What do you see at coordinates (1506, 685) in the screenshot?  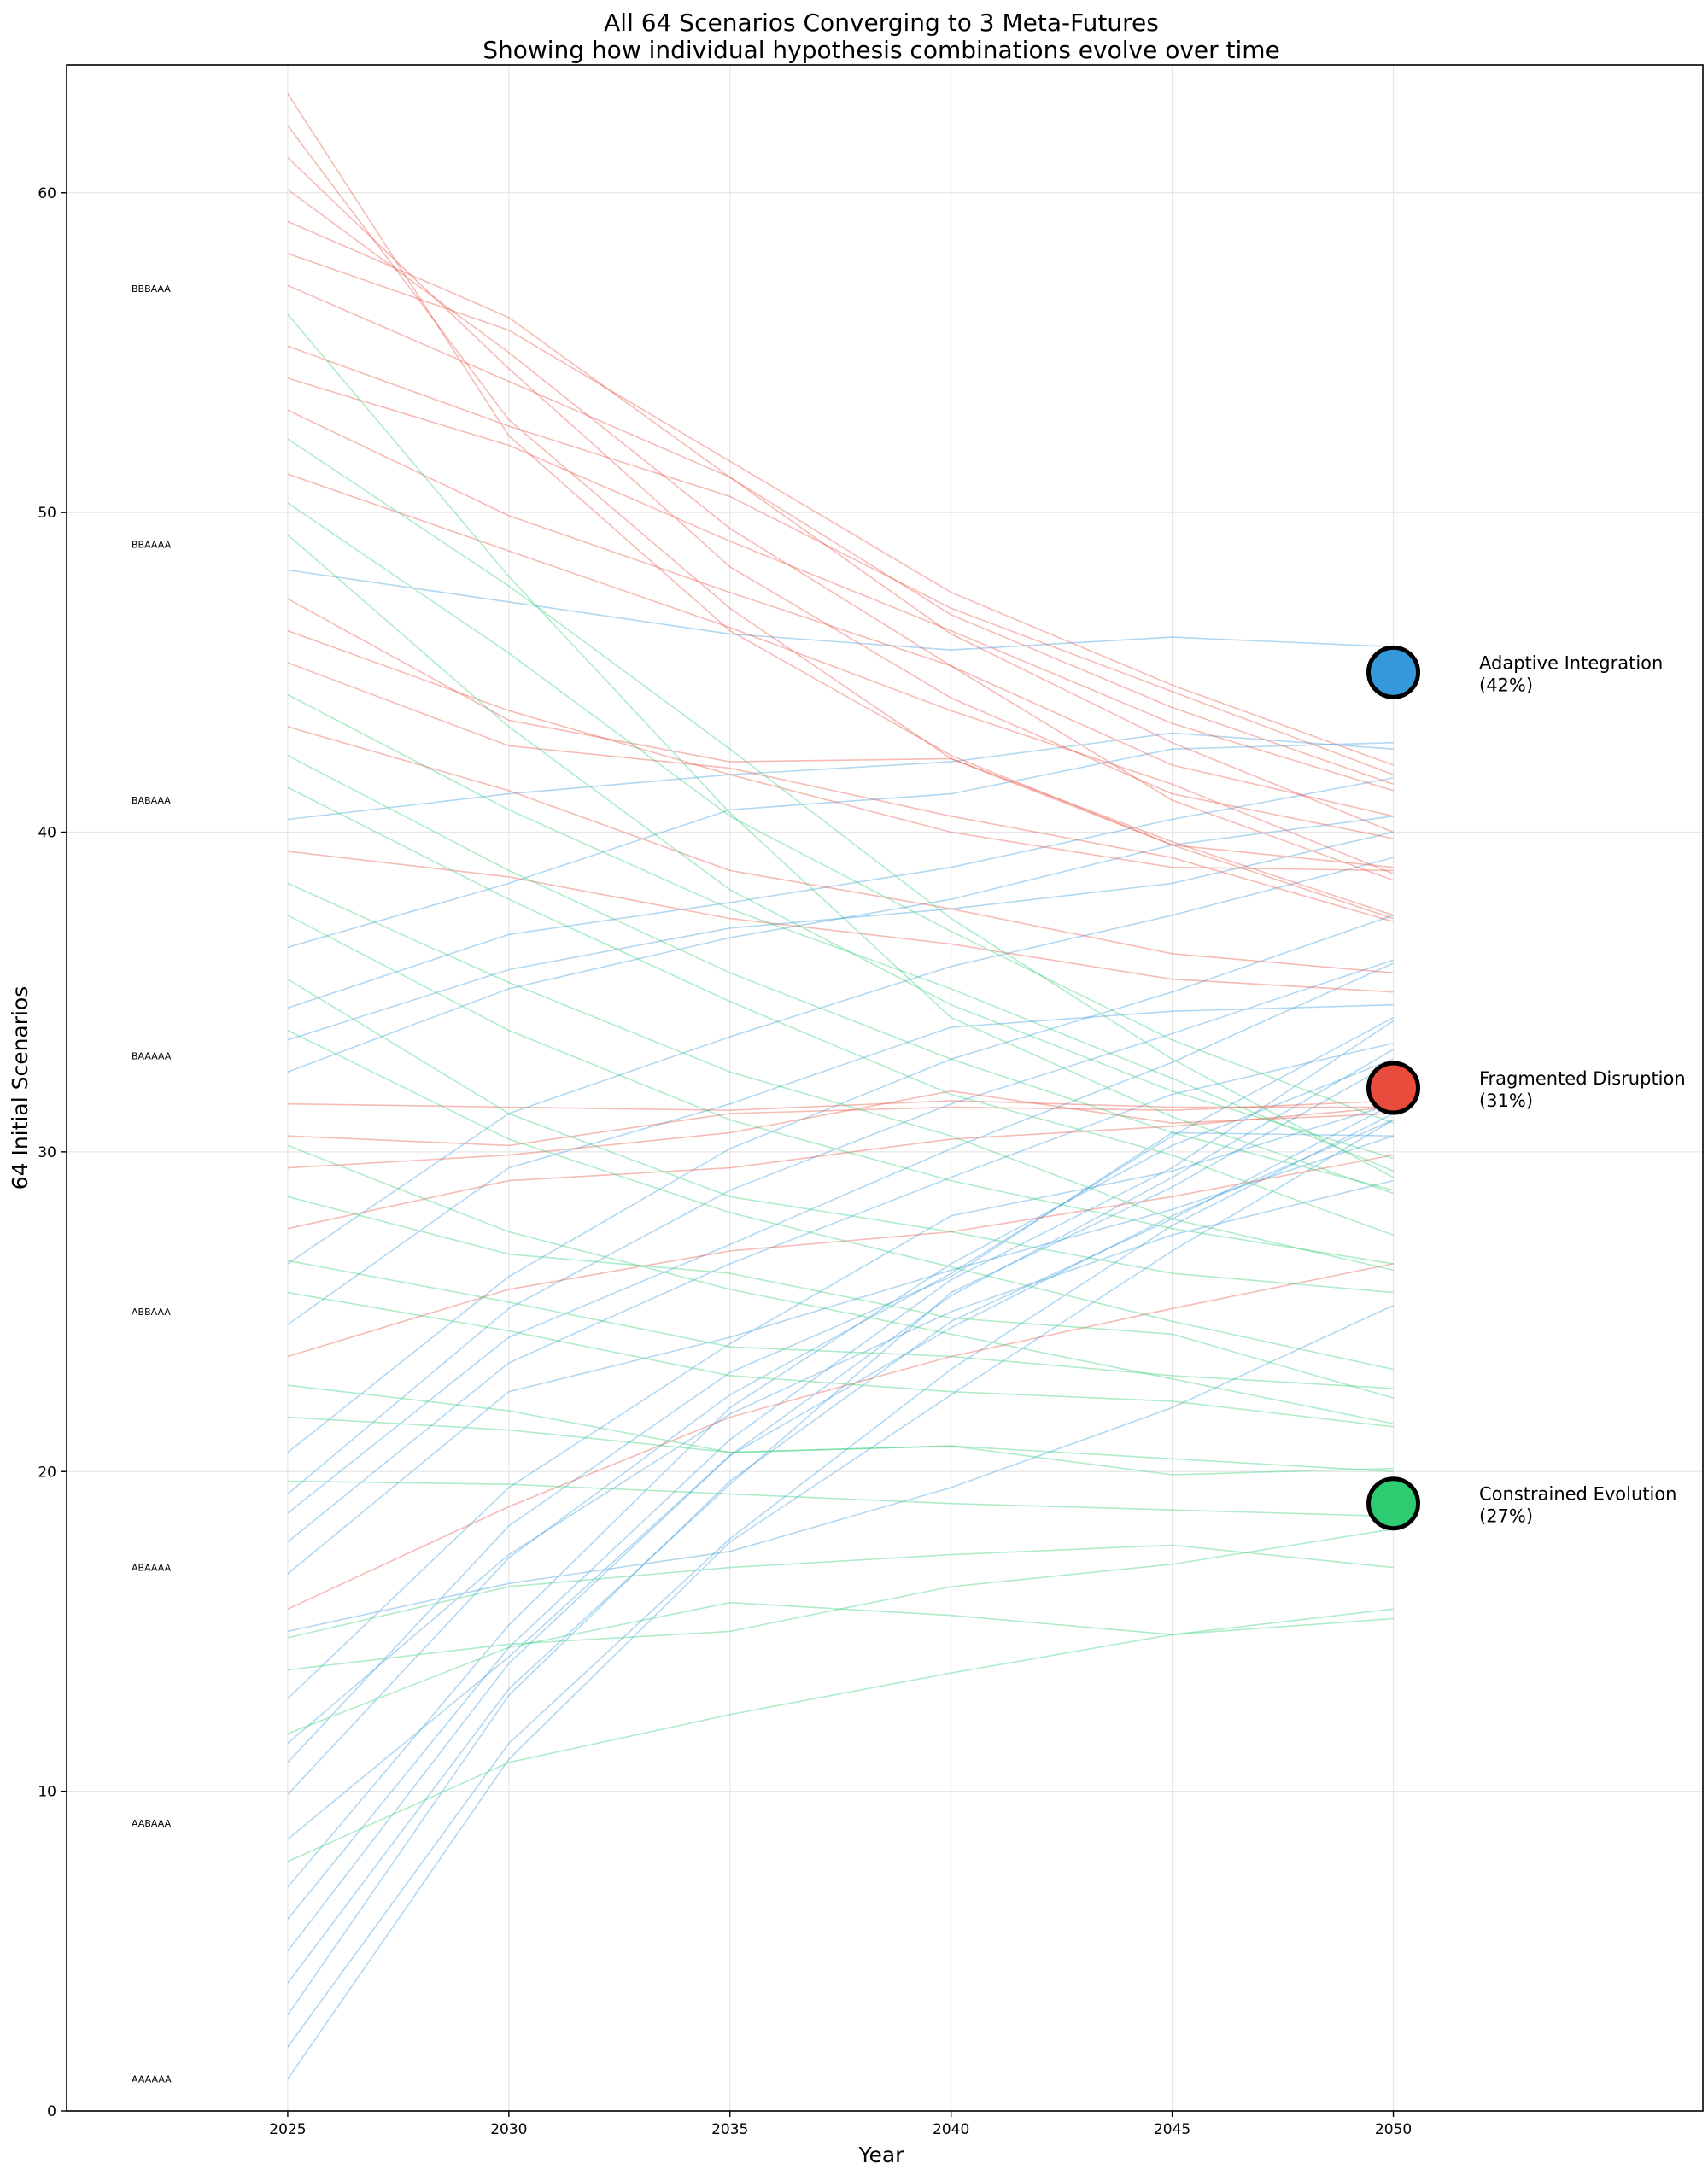 I see `meta-future-share: (42%)` at bounding box center [1506, 685].